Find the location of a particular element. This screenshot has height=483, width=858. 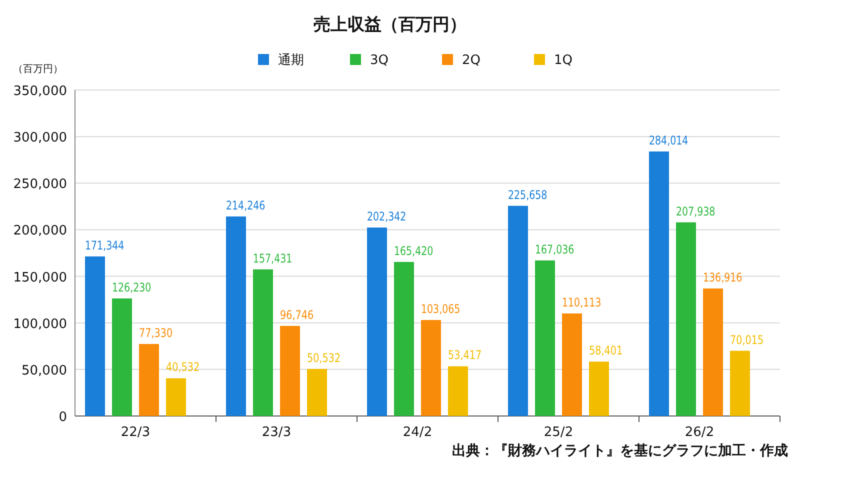

data-label: 225,658 is located at coordinates (533, 195).